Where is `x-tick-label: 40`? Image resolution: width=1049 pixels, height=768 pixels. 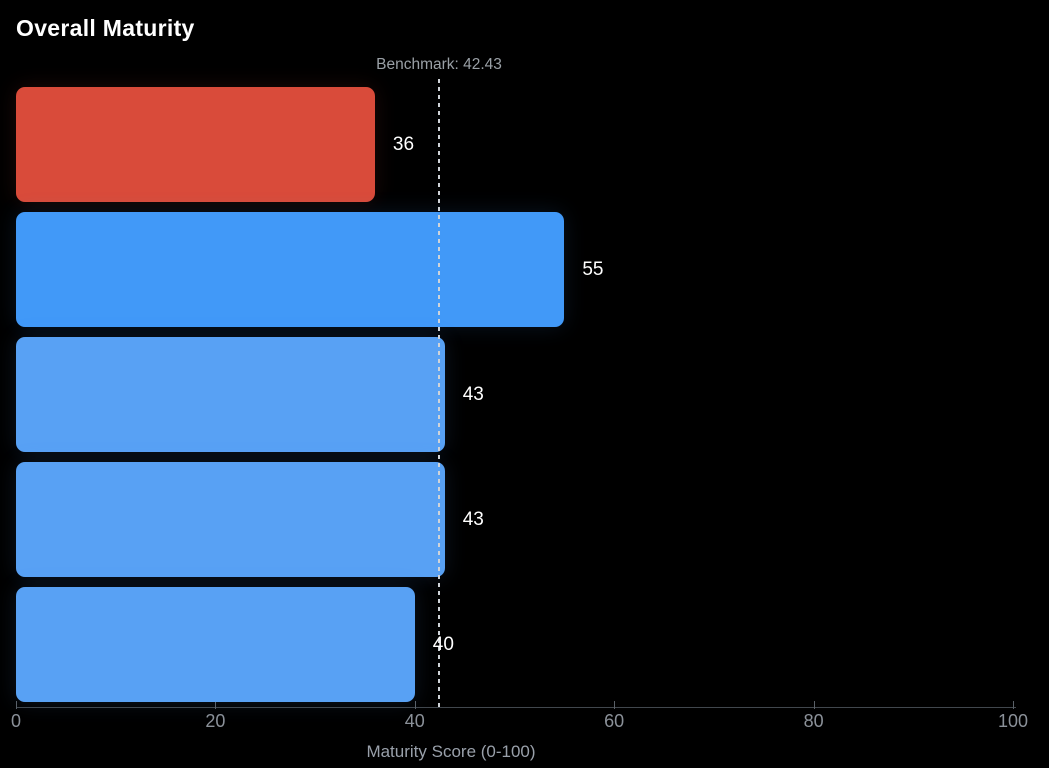 x-tick-label: 40 is located at coordinates (414, 721).